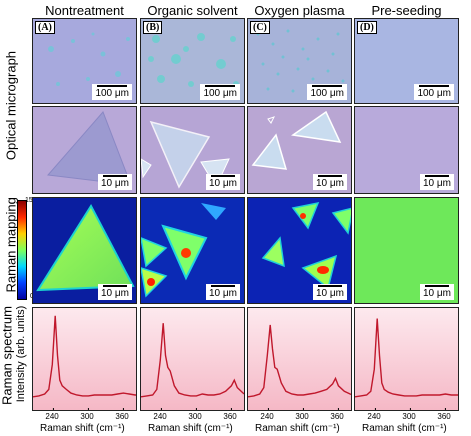 Image resolution: width=471 pixels, height=436 pixels. Describe the element at coordinates (299, 10) in the screenshot. I see `column-title-c: Oxygen plasma` at that location.